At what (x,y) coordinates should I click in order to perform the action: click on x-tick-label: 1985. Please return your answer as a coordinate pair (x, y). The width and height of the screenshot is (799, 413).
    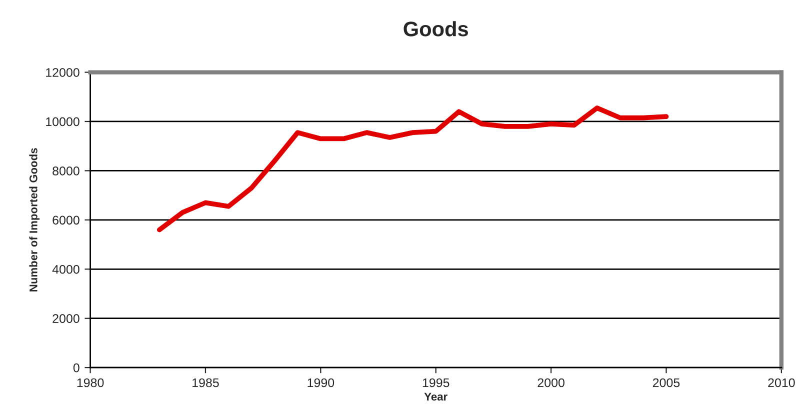
    Looking at the image, I should click on (205, 383).